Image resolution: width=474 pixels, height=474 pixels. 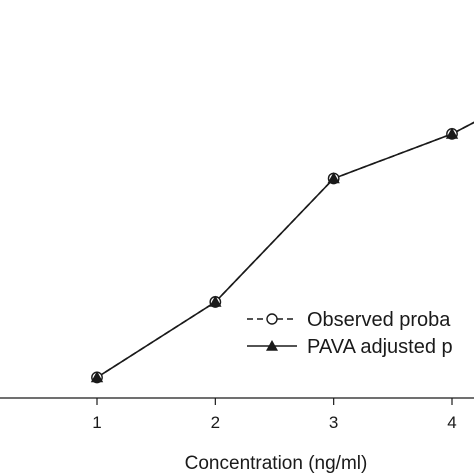 I want to click on legend-label-pava: PAVA adjusted p, so click(x=380, y=347).